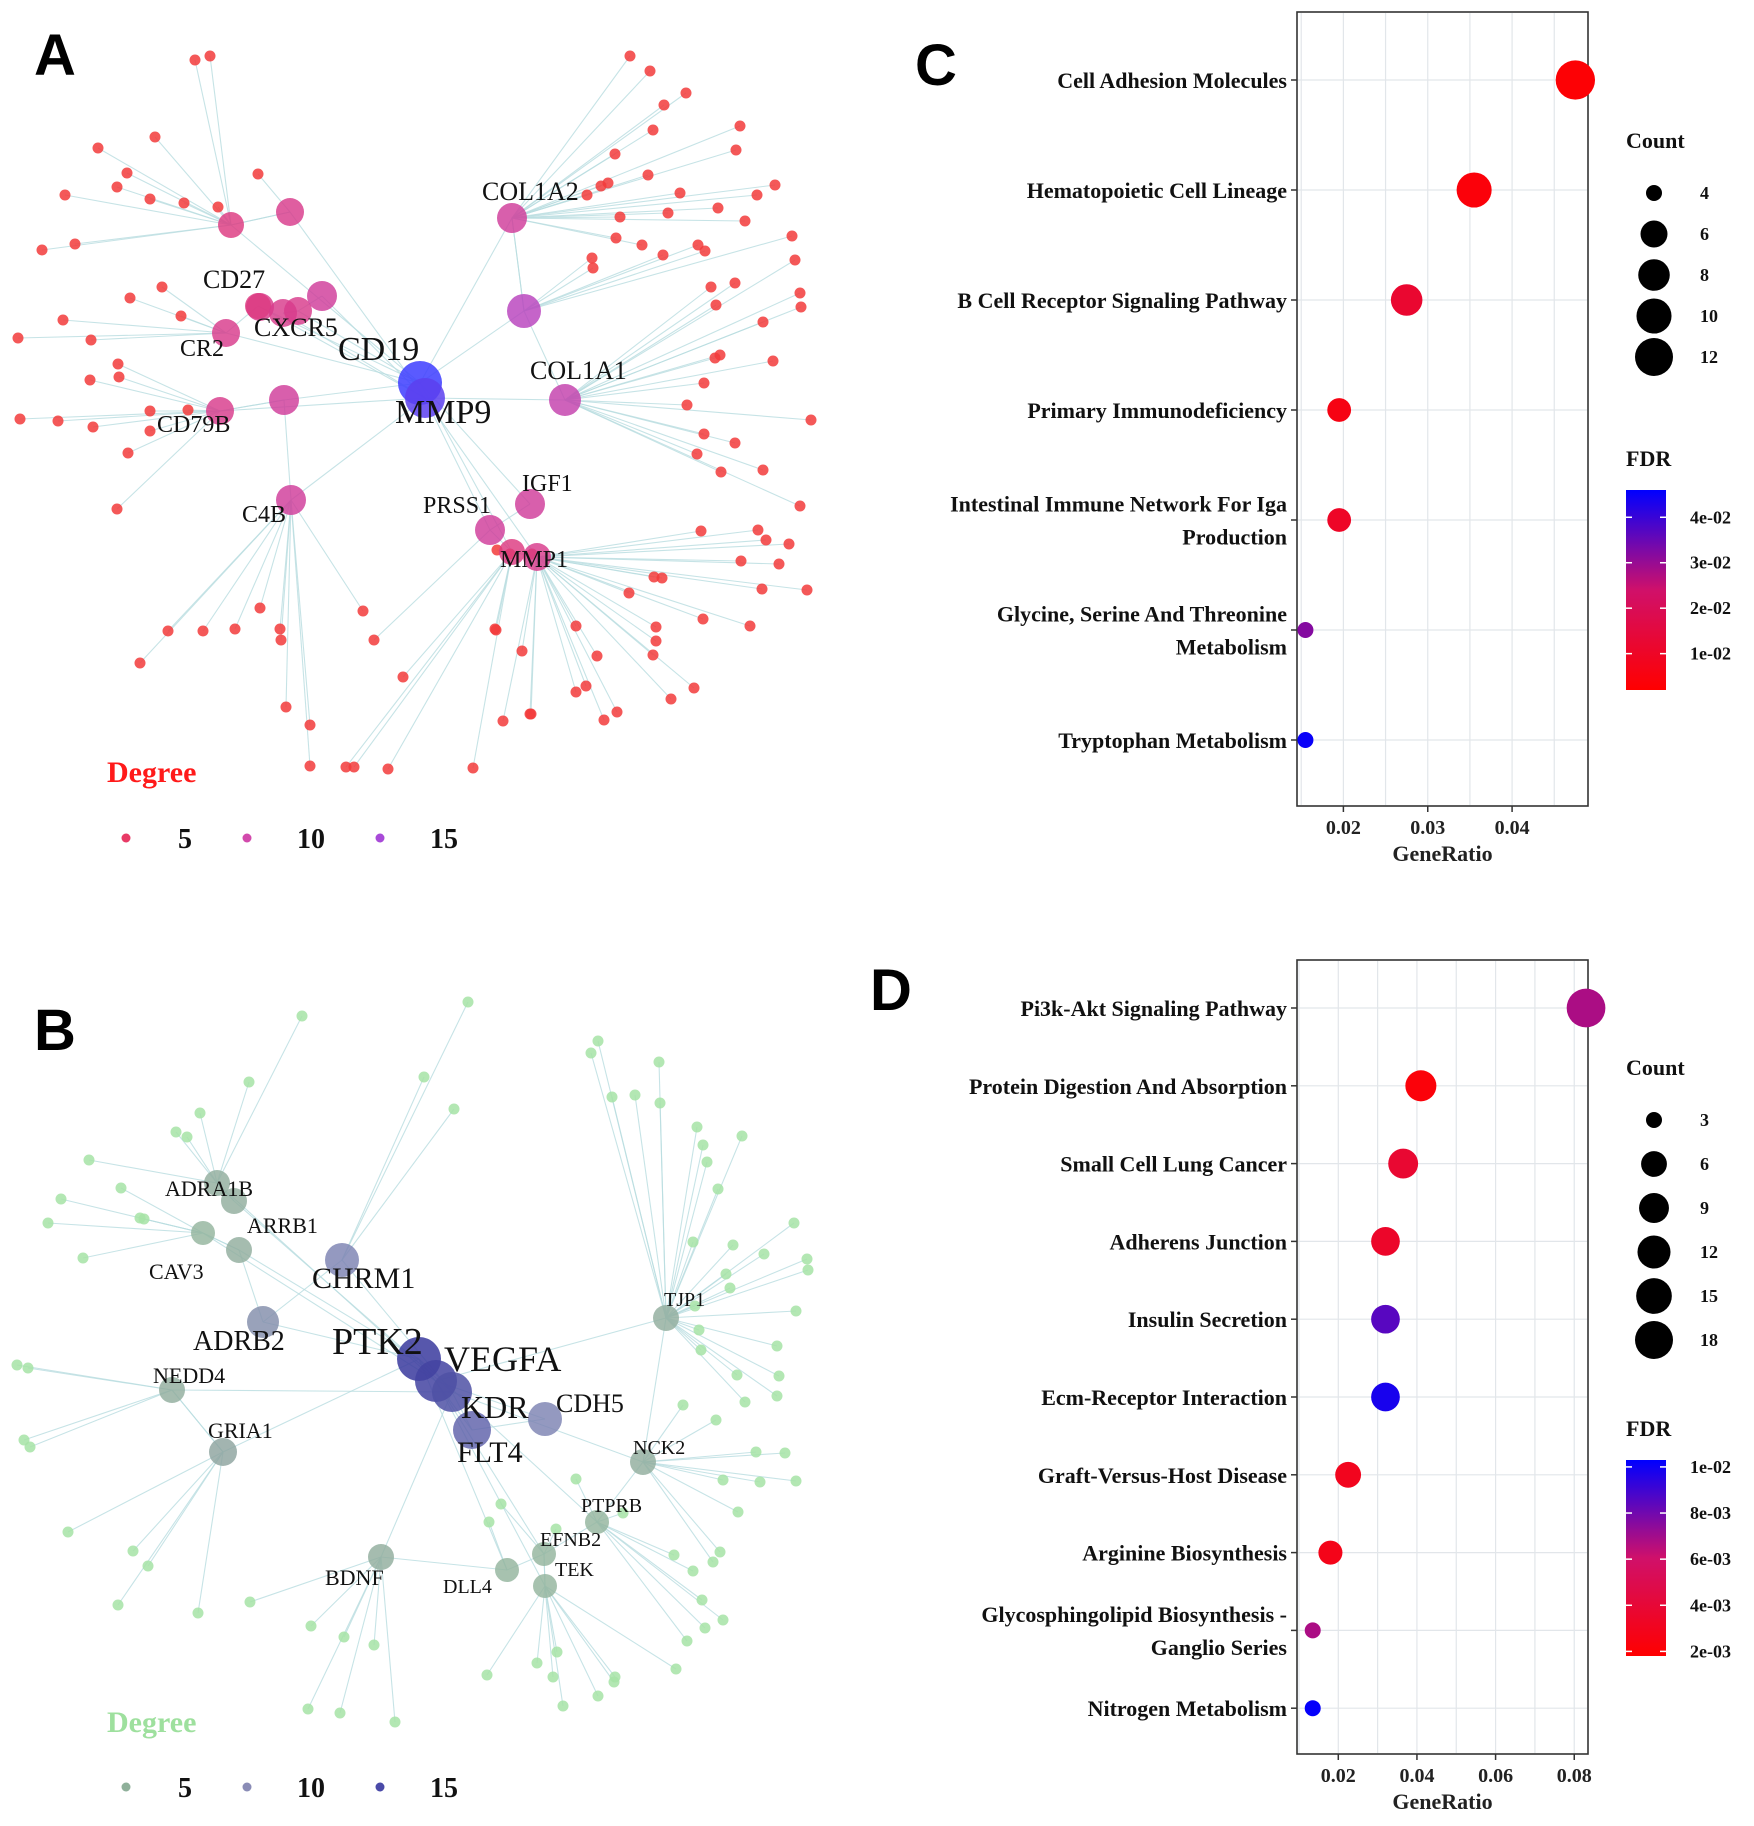  What do you see at coordinates (1646, 590) in the screenshot?
I see `plot-c-fdr-colorbar` at bounding box center [1646, 590].